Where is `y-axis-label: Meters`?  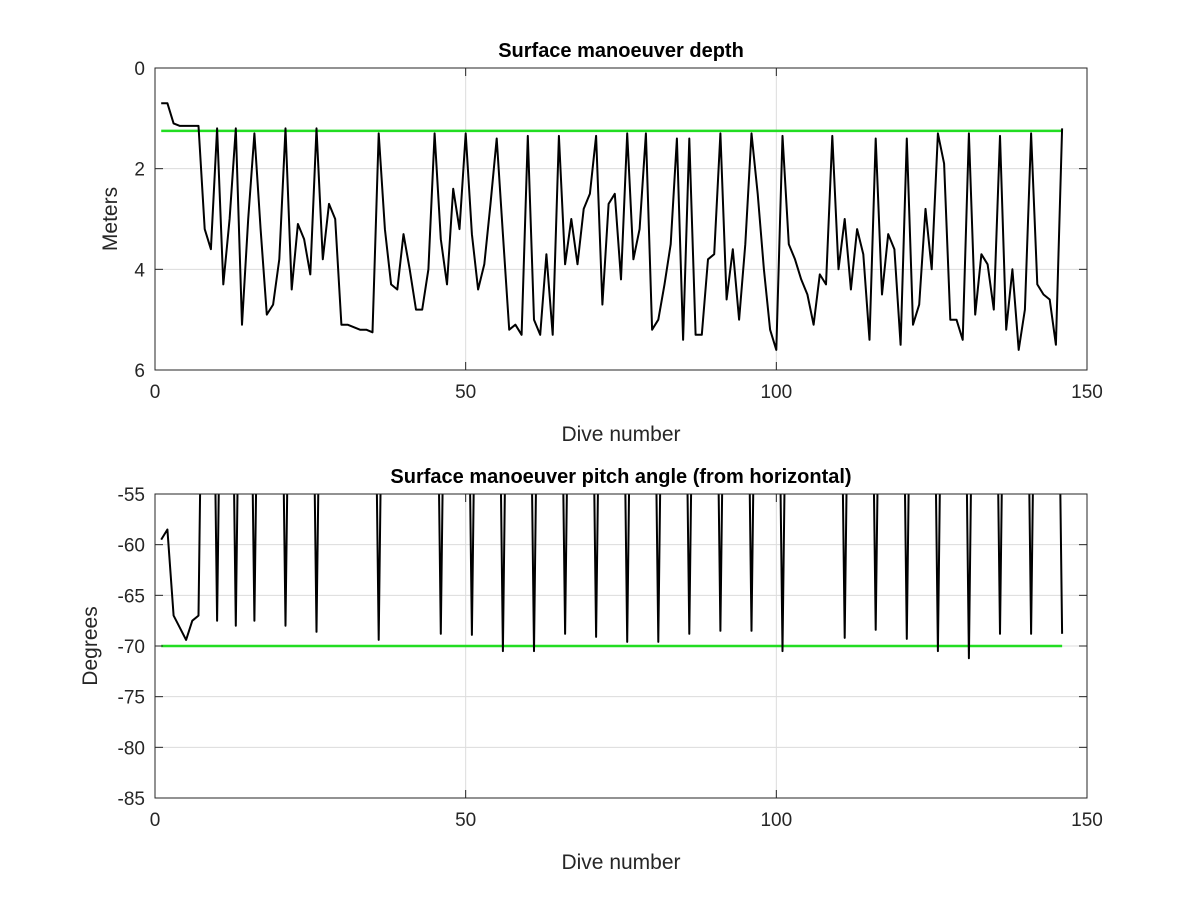 y-axis-label: Meters is located at coordinates (110, 219).